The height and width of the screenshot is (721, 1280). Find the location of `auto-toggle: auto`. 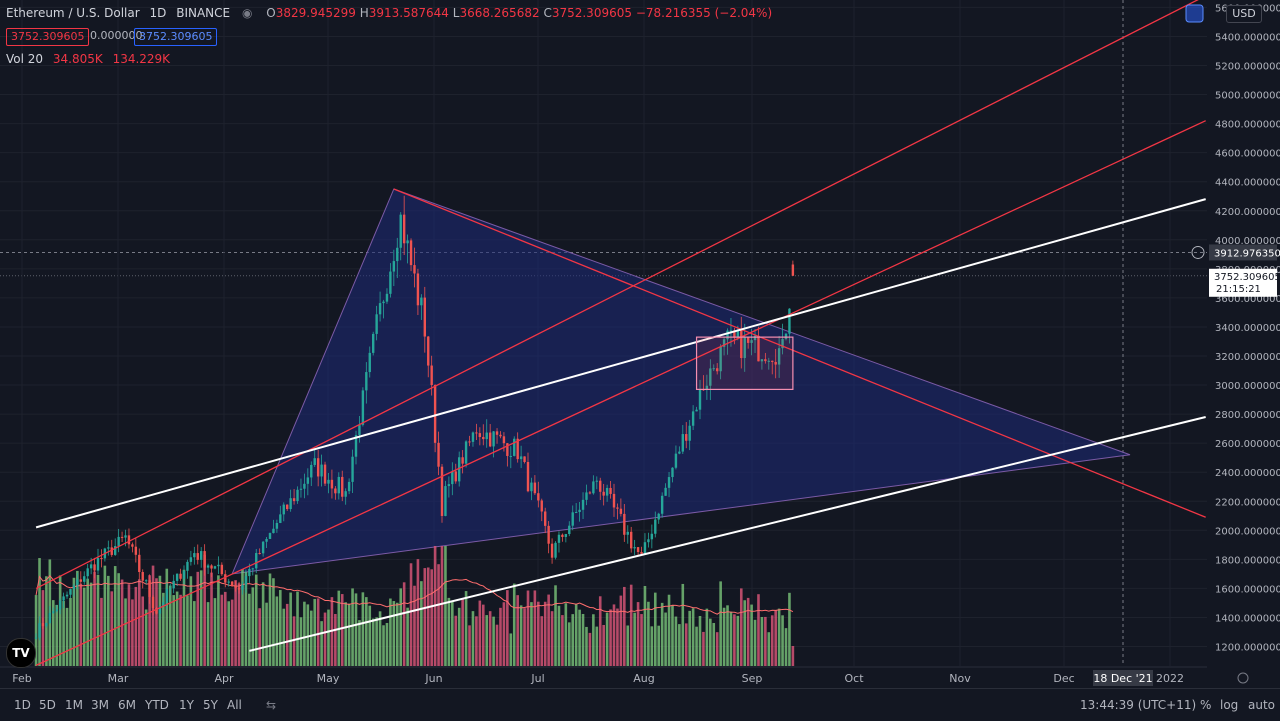

auto-toggle: auto is located at coordinates (1262, 705).